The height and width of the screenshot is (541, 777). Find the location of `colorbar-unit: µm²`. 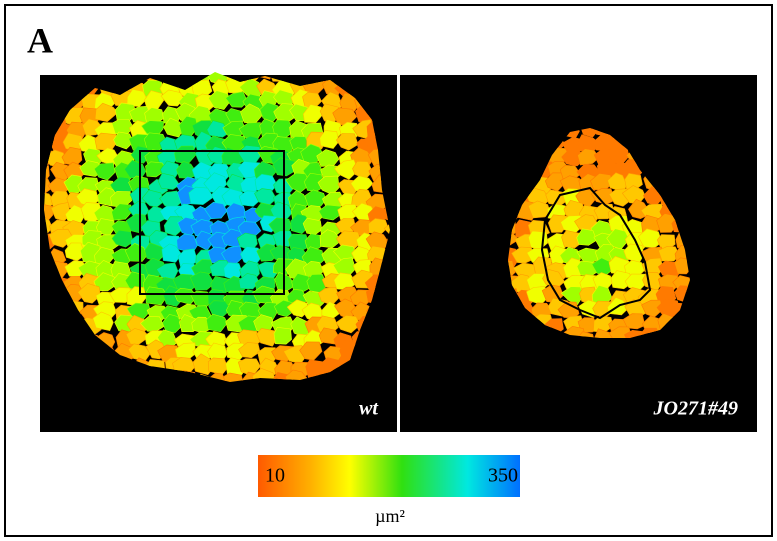

colorbar-unit: µm² is located at coordinates (390, 516).